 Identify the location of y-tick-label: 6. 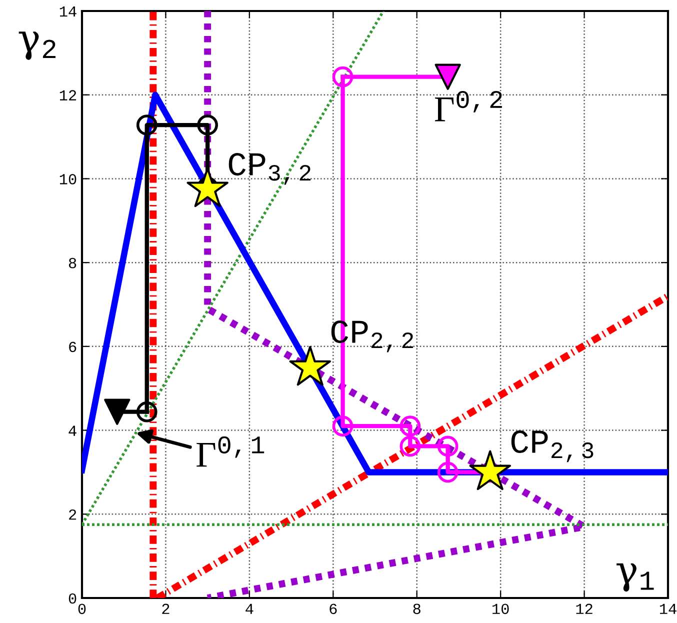
(72, 347).